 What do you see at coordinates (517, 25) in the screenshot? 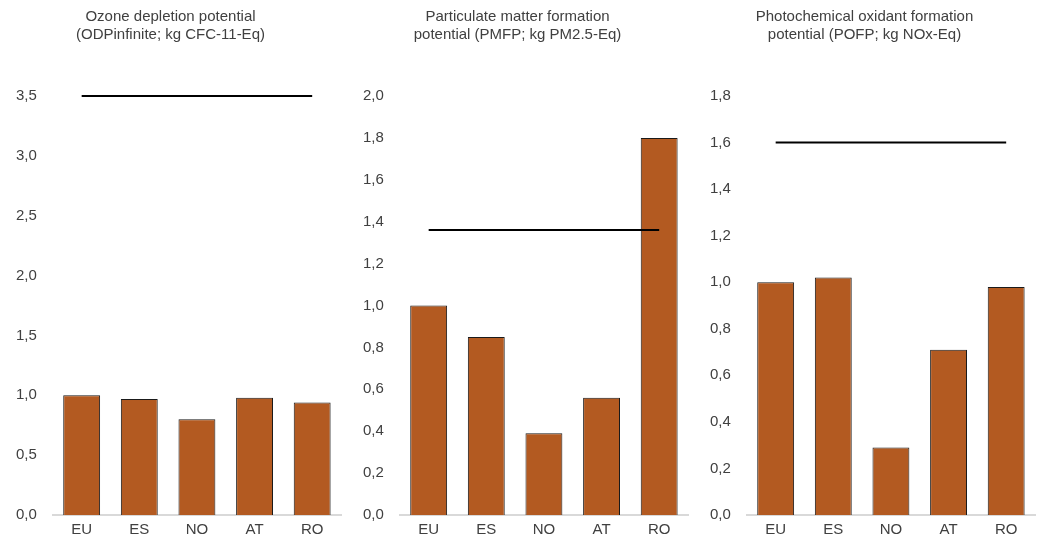
I see `chart-title: Particulate matter formation potential (PMFP; kg PM2.5-Eq)` at bounding box center [517, 25].